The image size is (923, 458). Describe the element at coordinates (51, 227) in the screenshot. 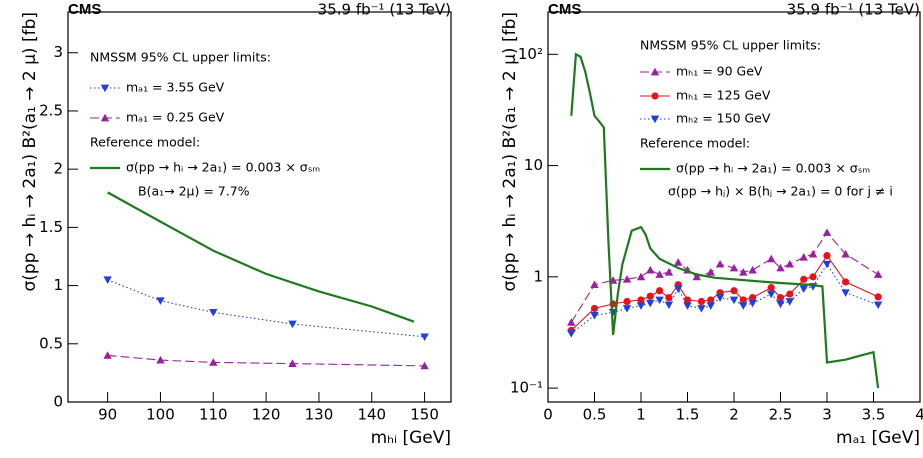

I see `y-tick-label: 1.5` at that location.